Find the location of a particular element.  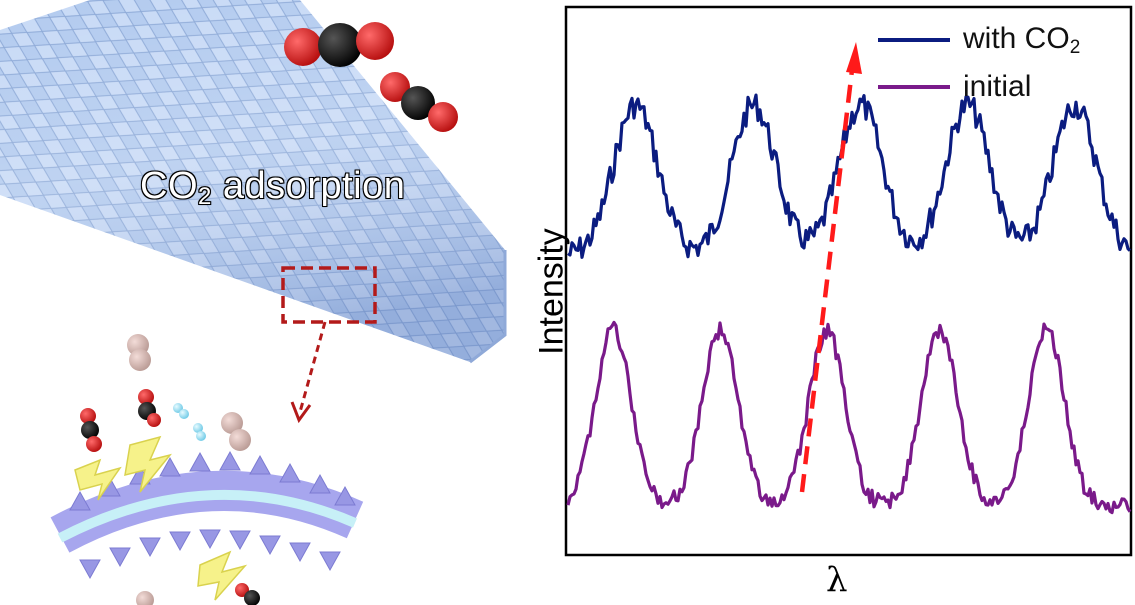

y-axis-label: Intensity is located at coordinates (551, 291).